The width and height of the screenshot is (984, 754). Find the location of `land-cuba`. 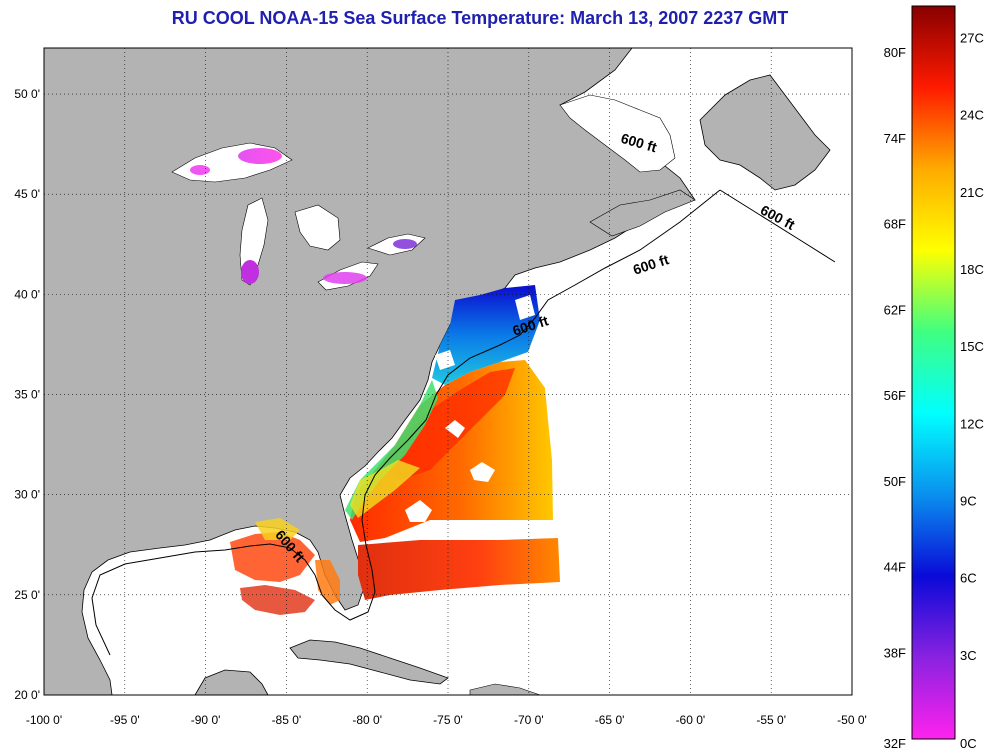

land-cuba is located at coordinates (369, 662).